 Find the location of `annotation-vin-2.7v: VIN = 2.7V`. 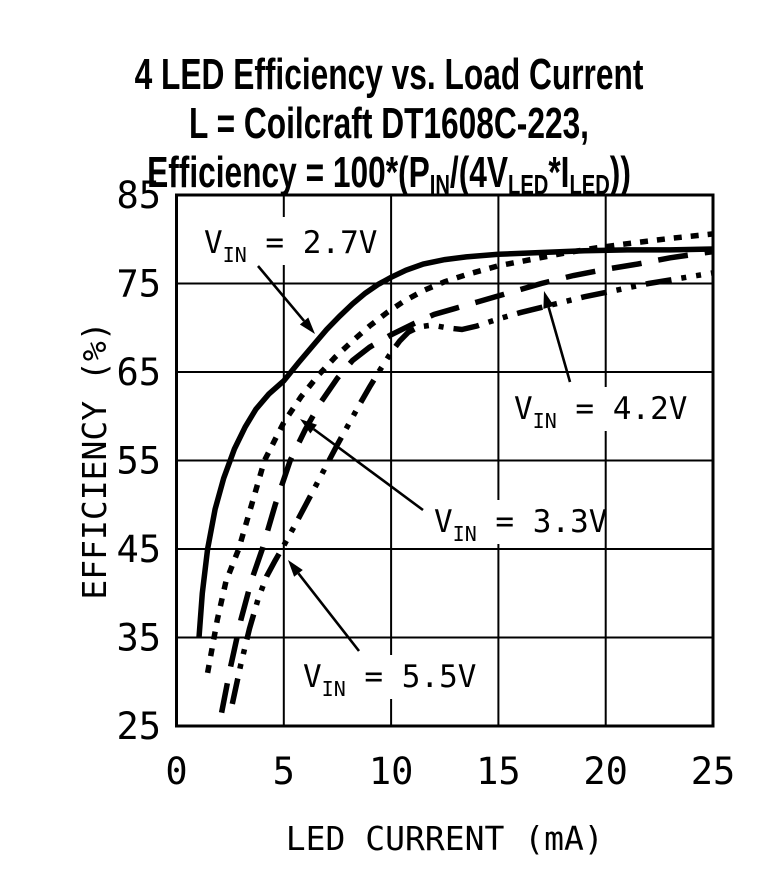

annotation-vin-2.7v: VIN = 2.7V is located at coordinates (290, 279).